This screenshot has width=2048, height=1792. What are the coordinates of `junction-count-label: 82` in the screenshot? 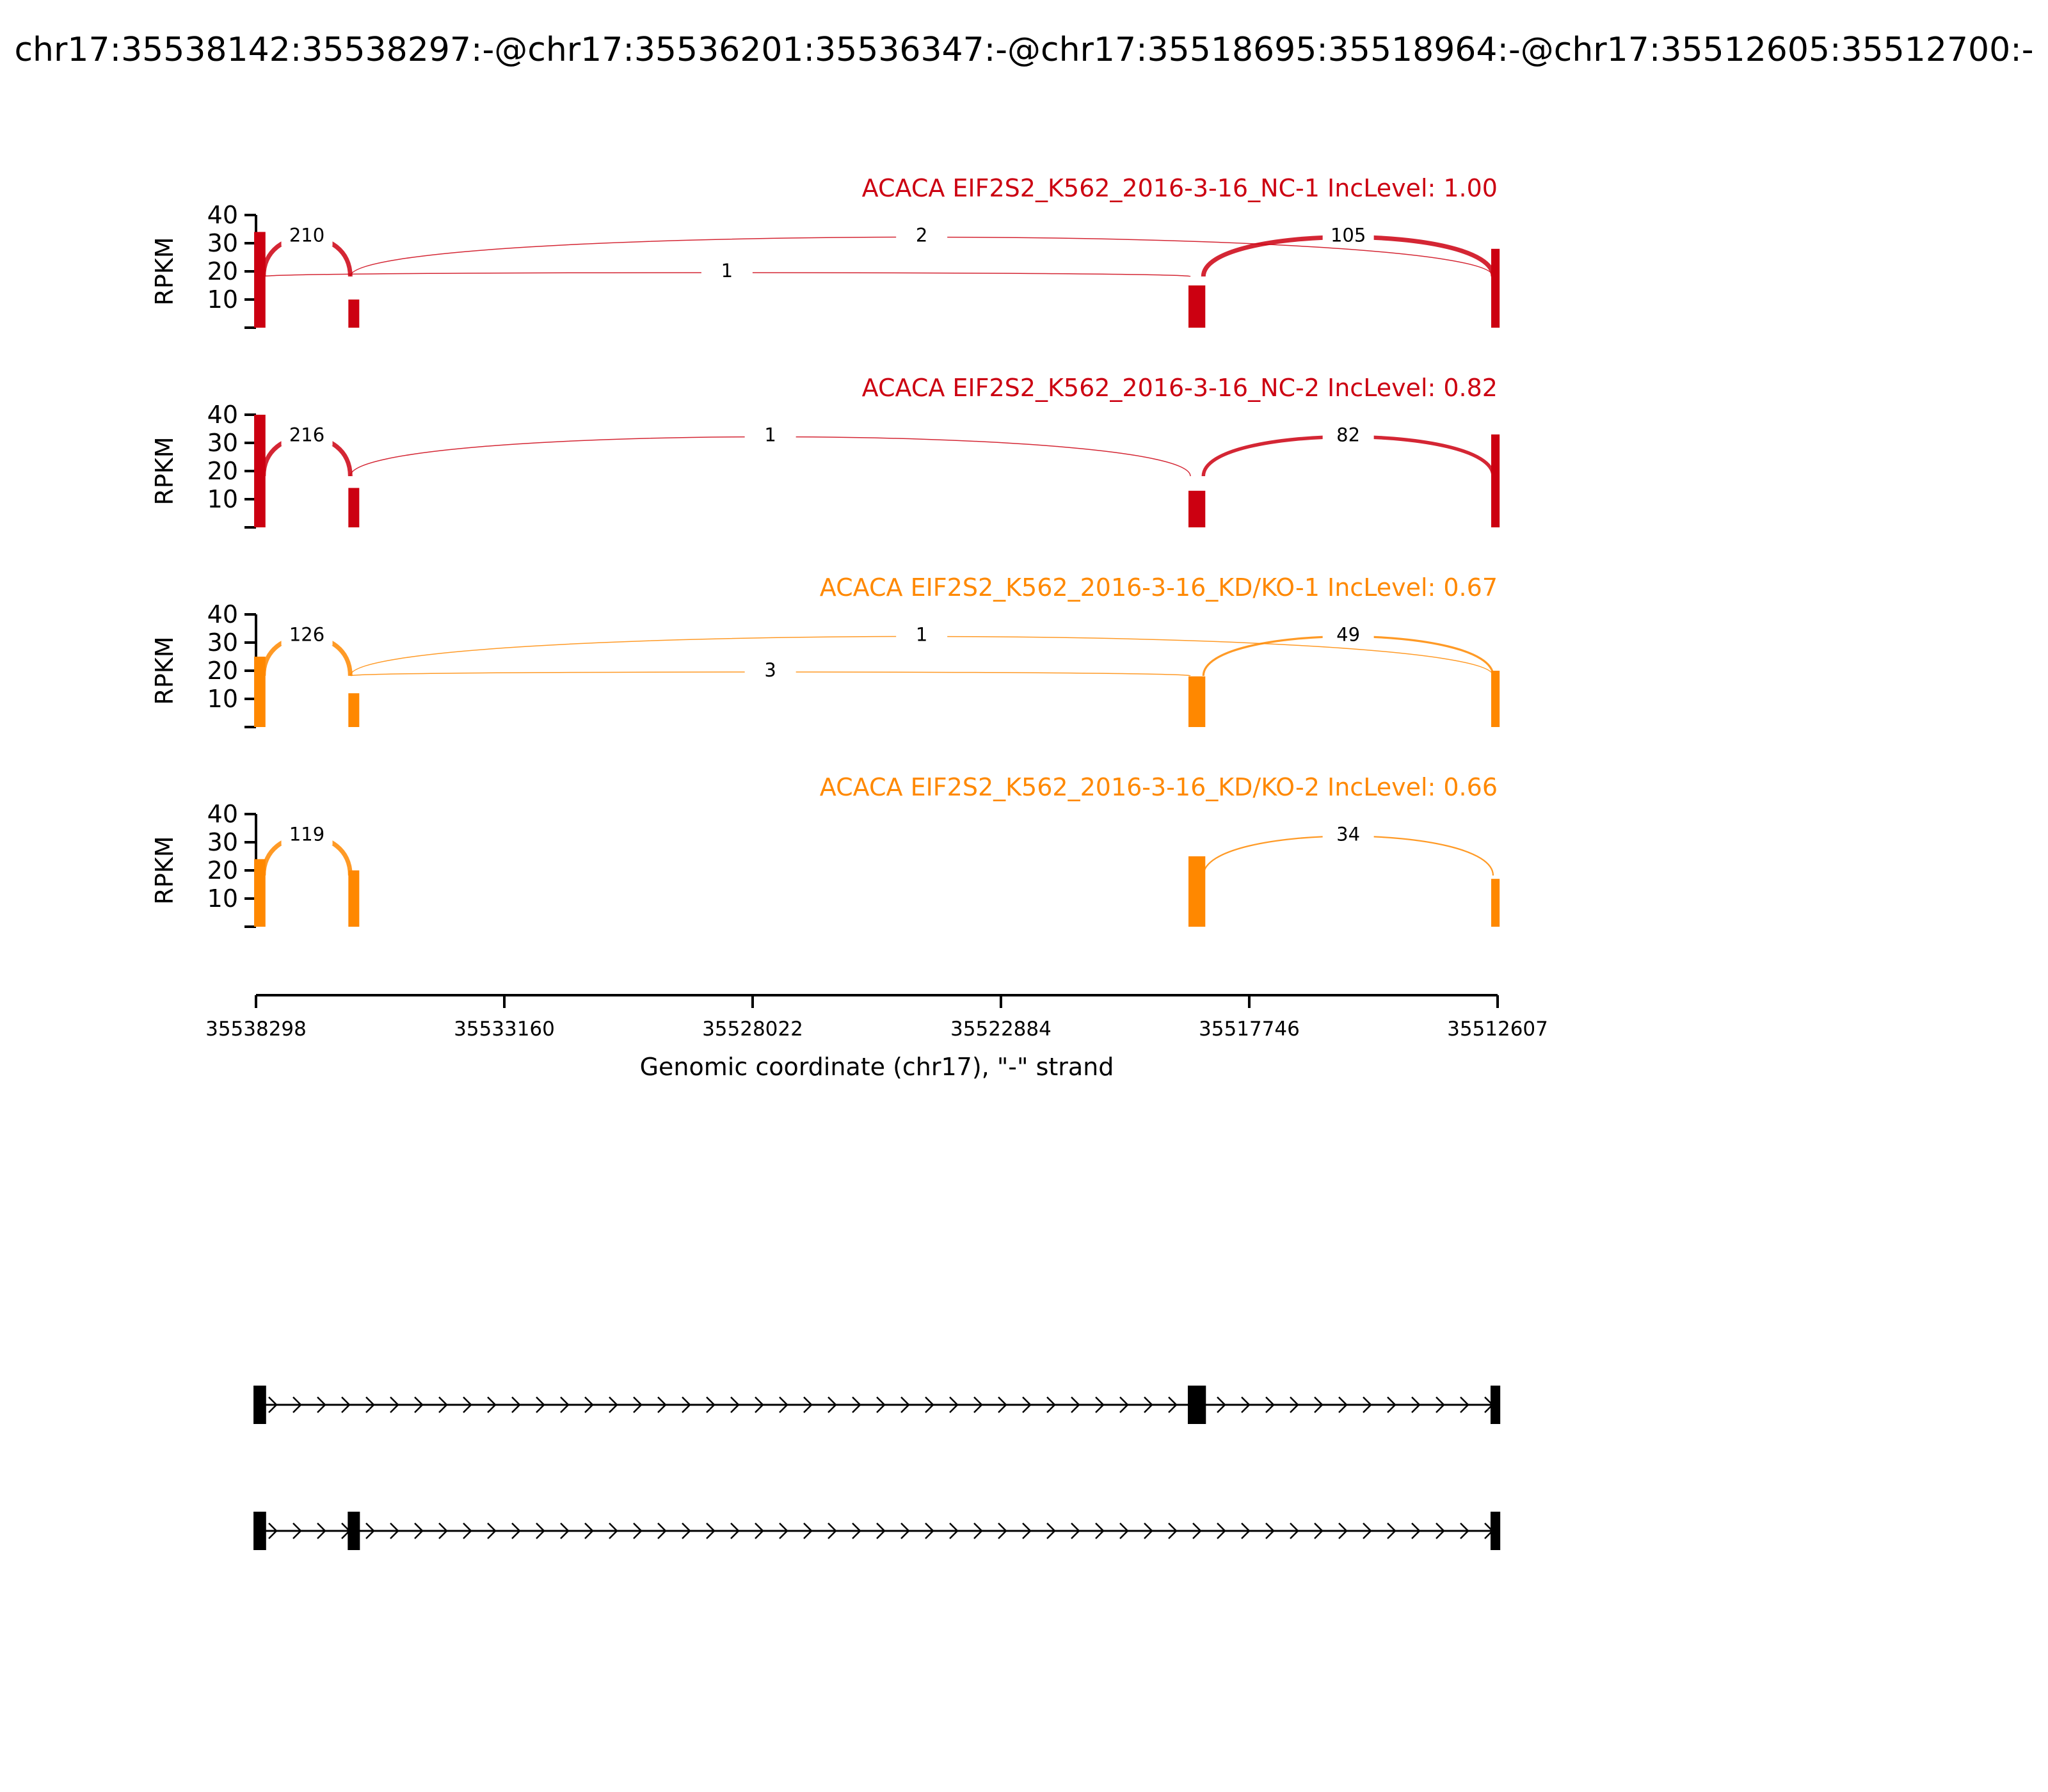 It's located at (1348, 435).